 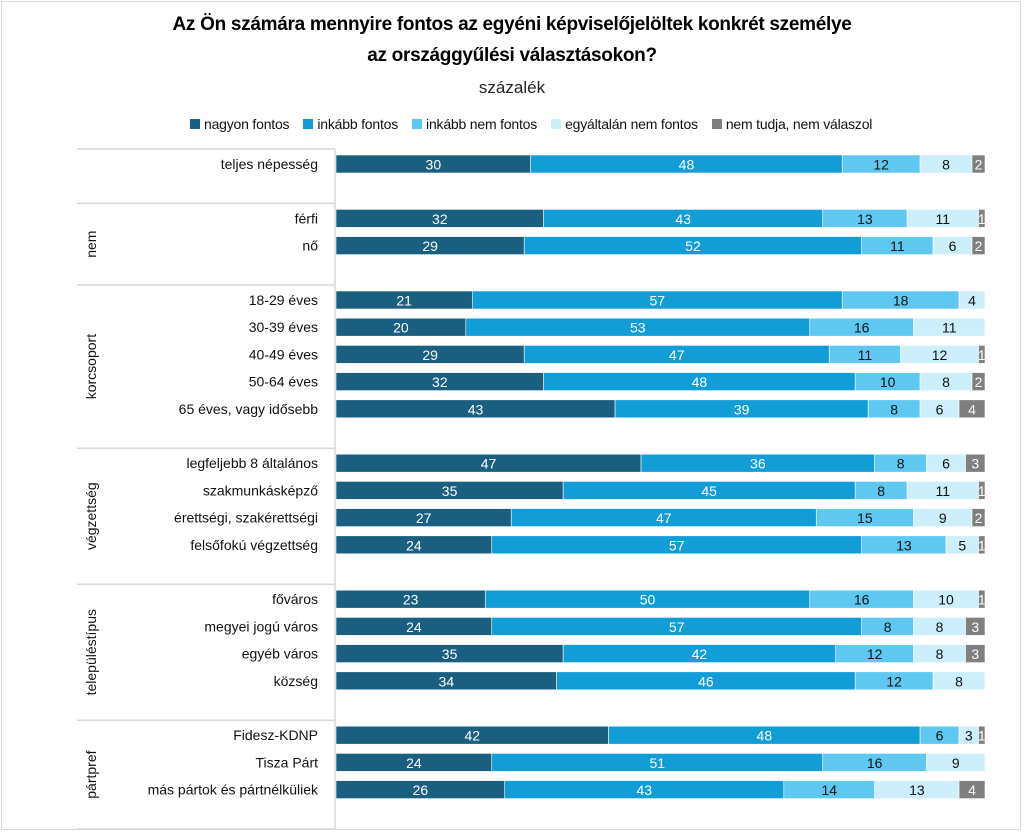 What do you see at coordinates (865, 518) in the screenshot?
I see `data-label: 15` at bounding box center [865, 518].